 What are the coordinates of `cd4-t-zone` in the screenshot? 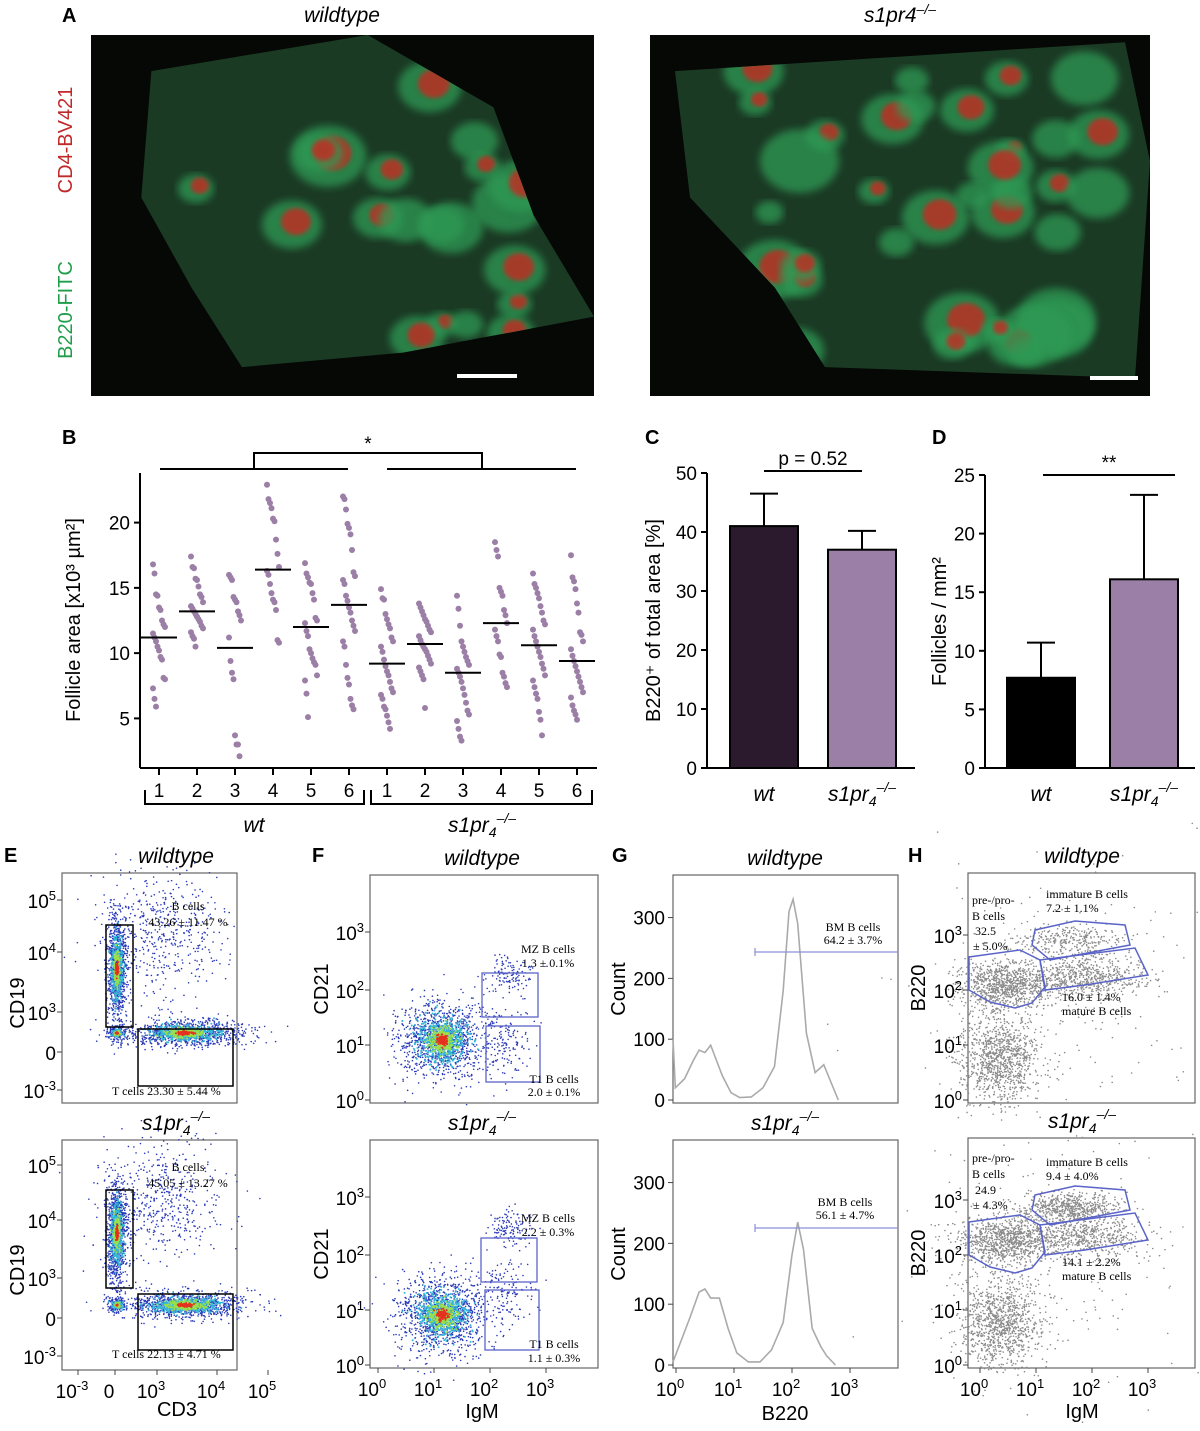 It's located at (323, 149).